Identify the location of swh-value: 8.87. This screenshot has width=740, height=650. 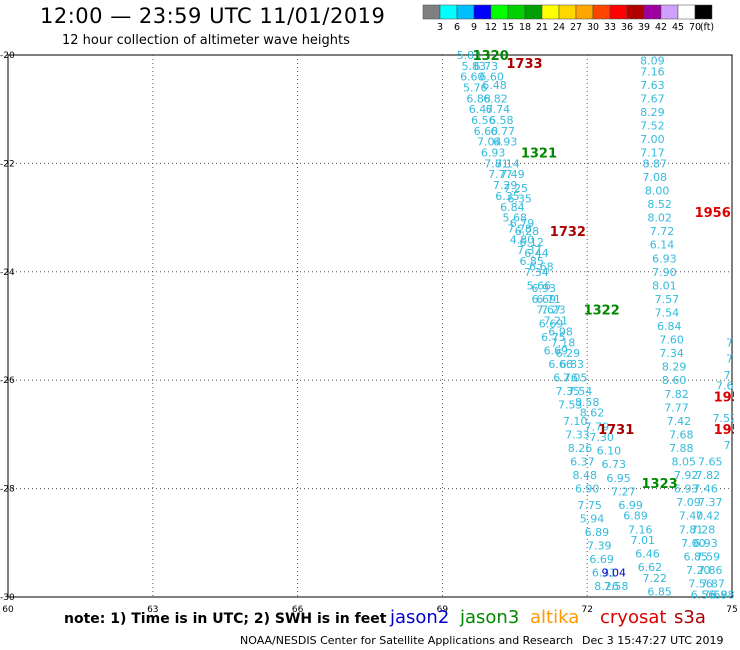
(655, 163).